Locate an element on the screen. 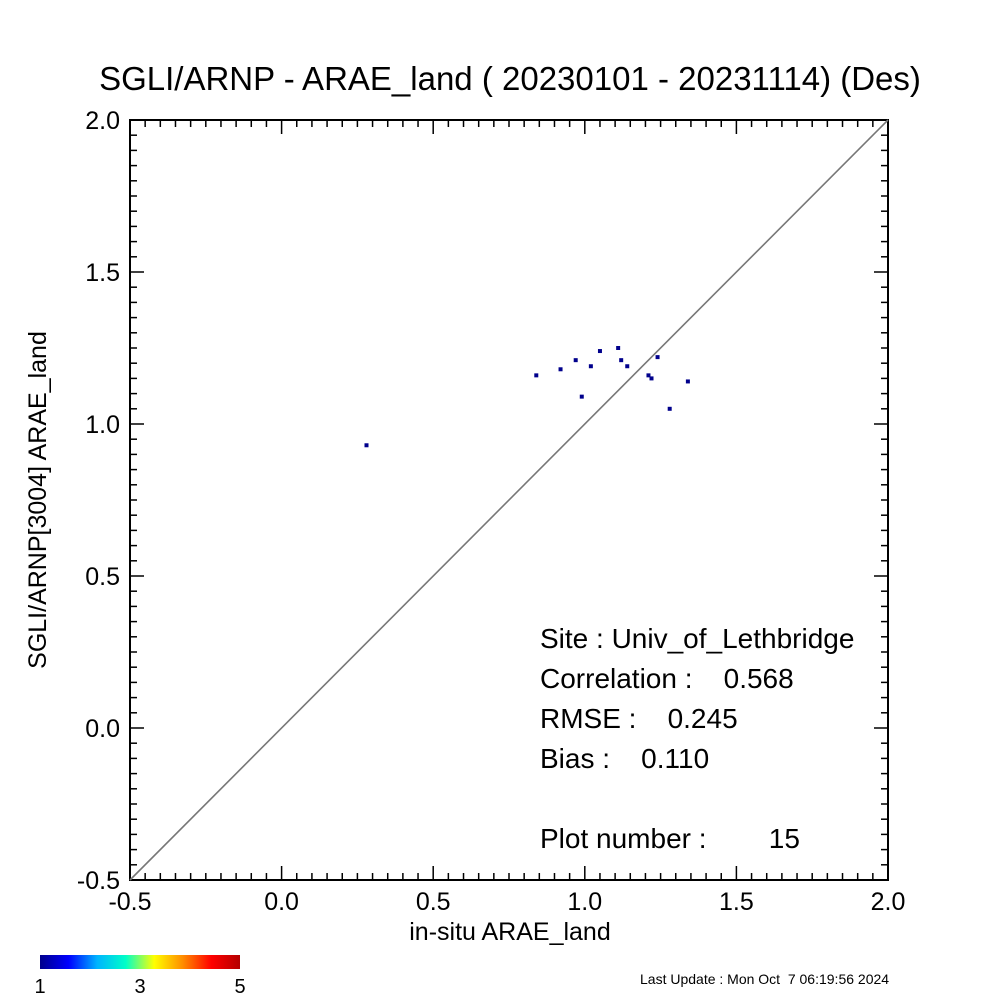 This screenshot has height=1000, width=1000. x-axis-title: in-situ ARAE_land is located at coordinates (510, 932).